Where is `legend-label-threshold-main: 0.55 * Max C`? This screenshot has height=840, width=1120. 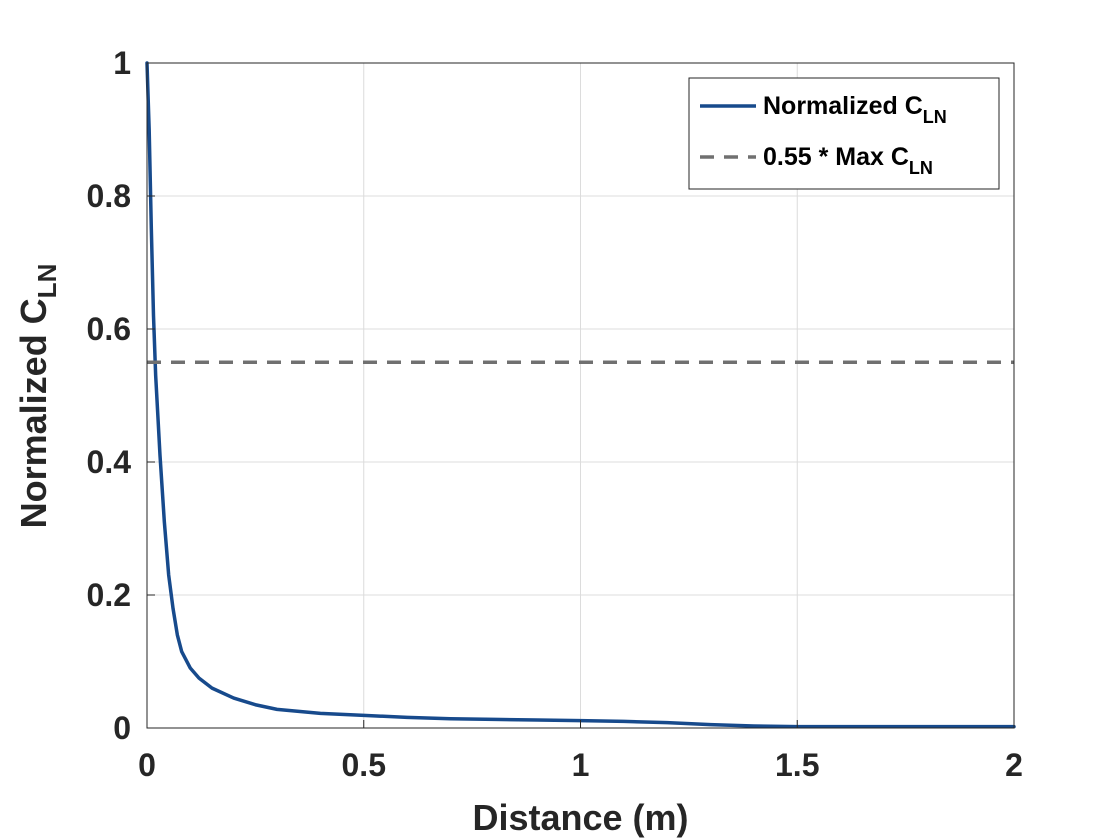 legend-label-threshold-main: 0.55 * Max C is located at coordinates (836, 157).